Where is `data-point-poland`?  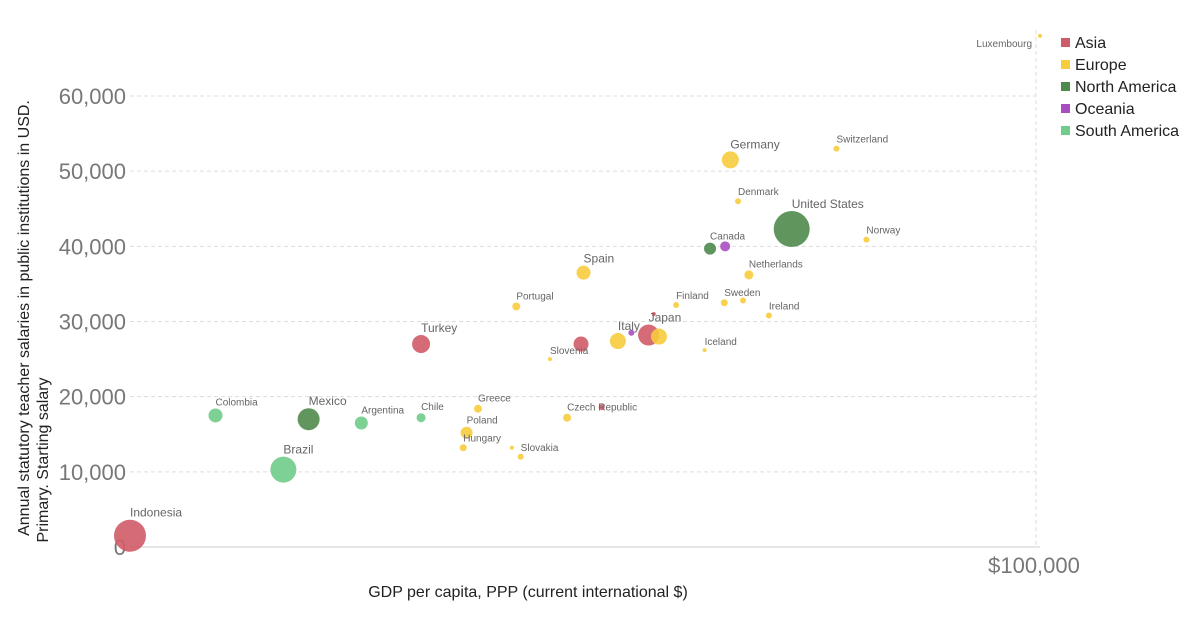
data-point-poland is located at coordinates (466, 432).